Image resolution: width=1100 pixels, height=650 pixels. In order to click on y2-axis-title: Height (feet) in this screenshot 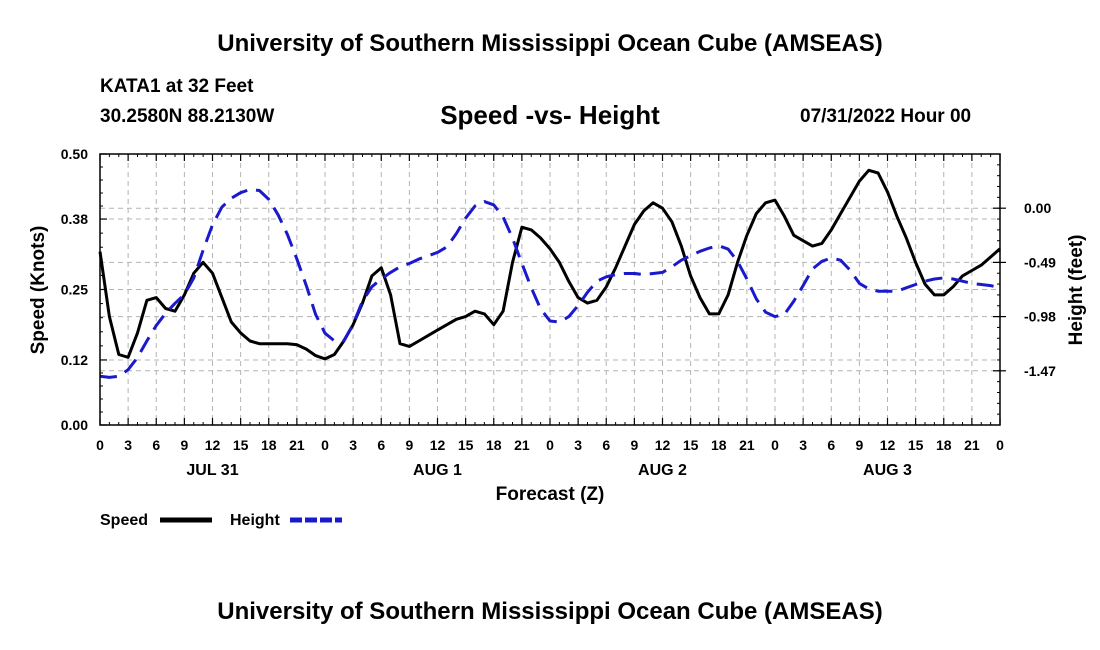, I will do `click(1076, 290)`.